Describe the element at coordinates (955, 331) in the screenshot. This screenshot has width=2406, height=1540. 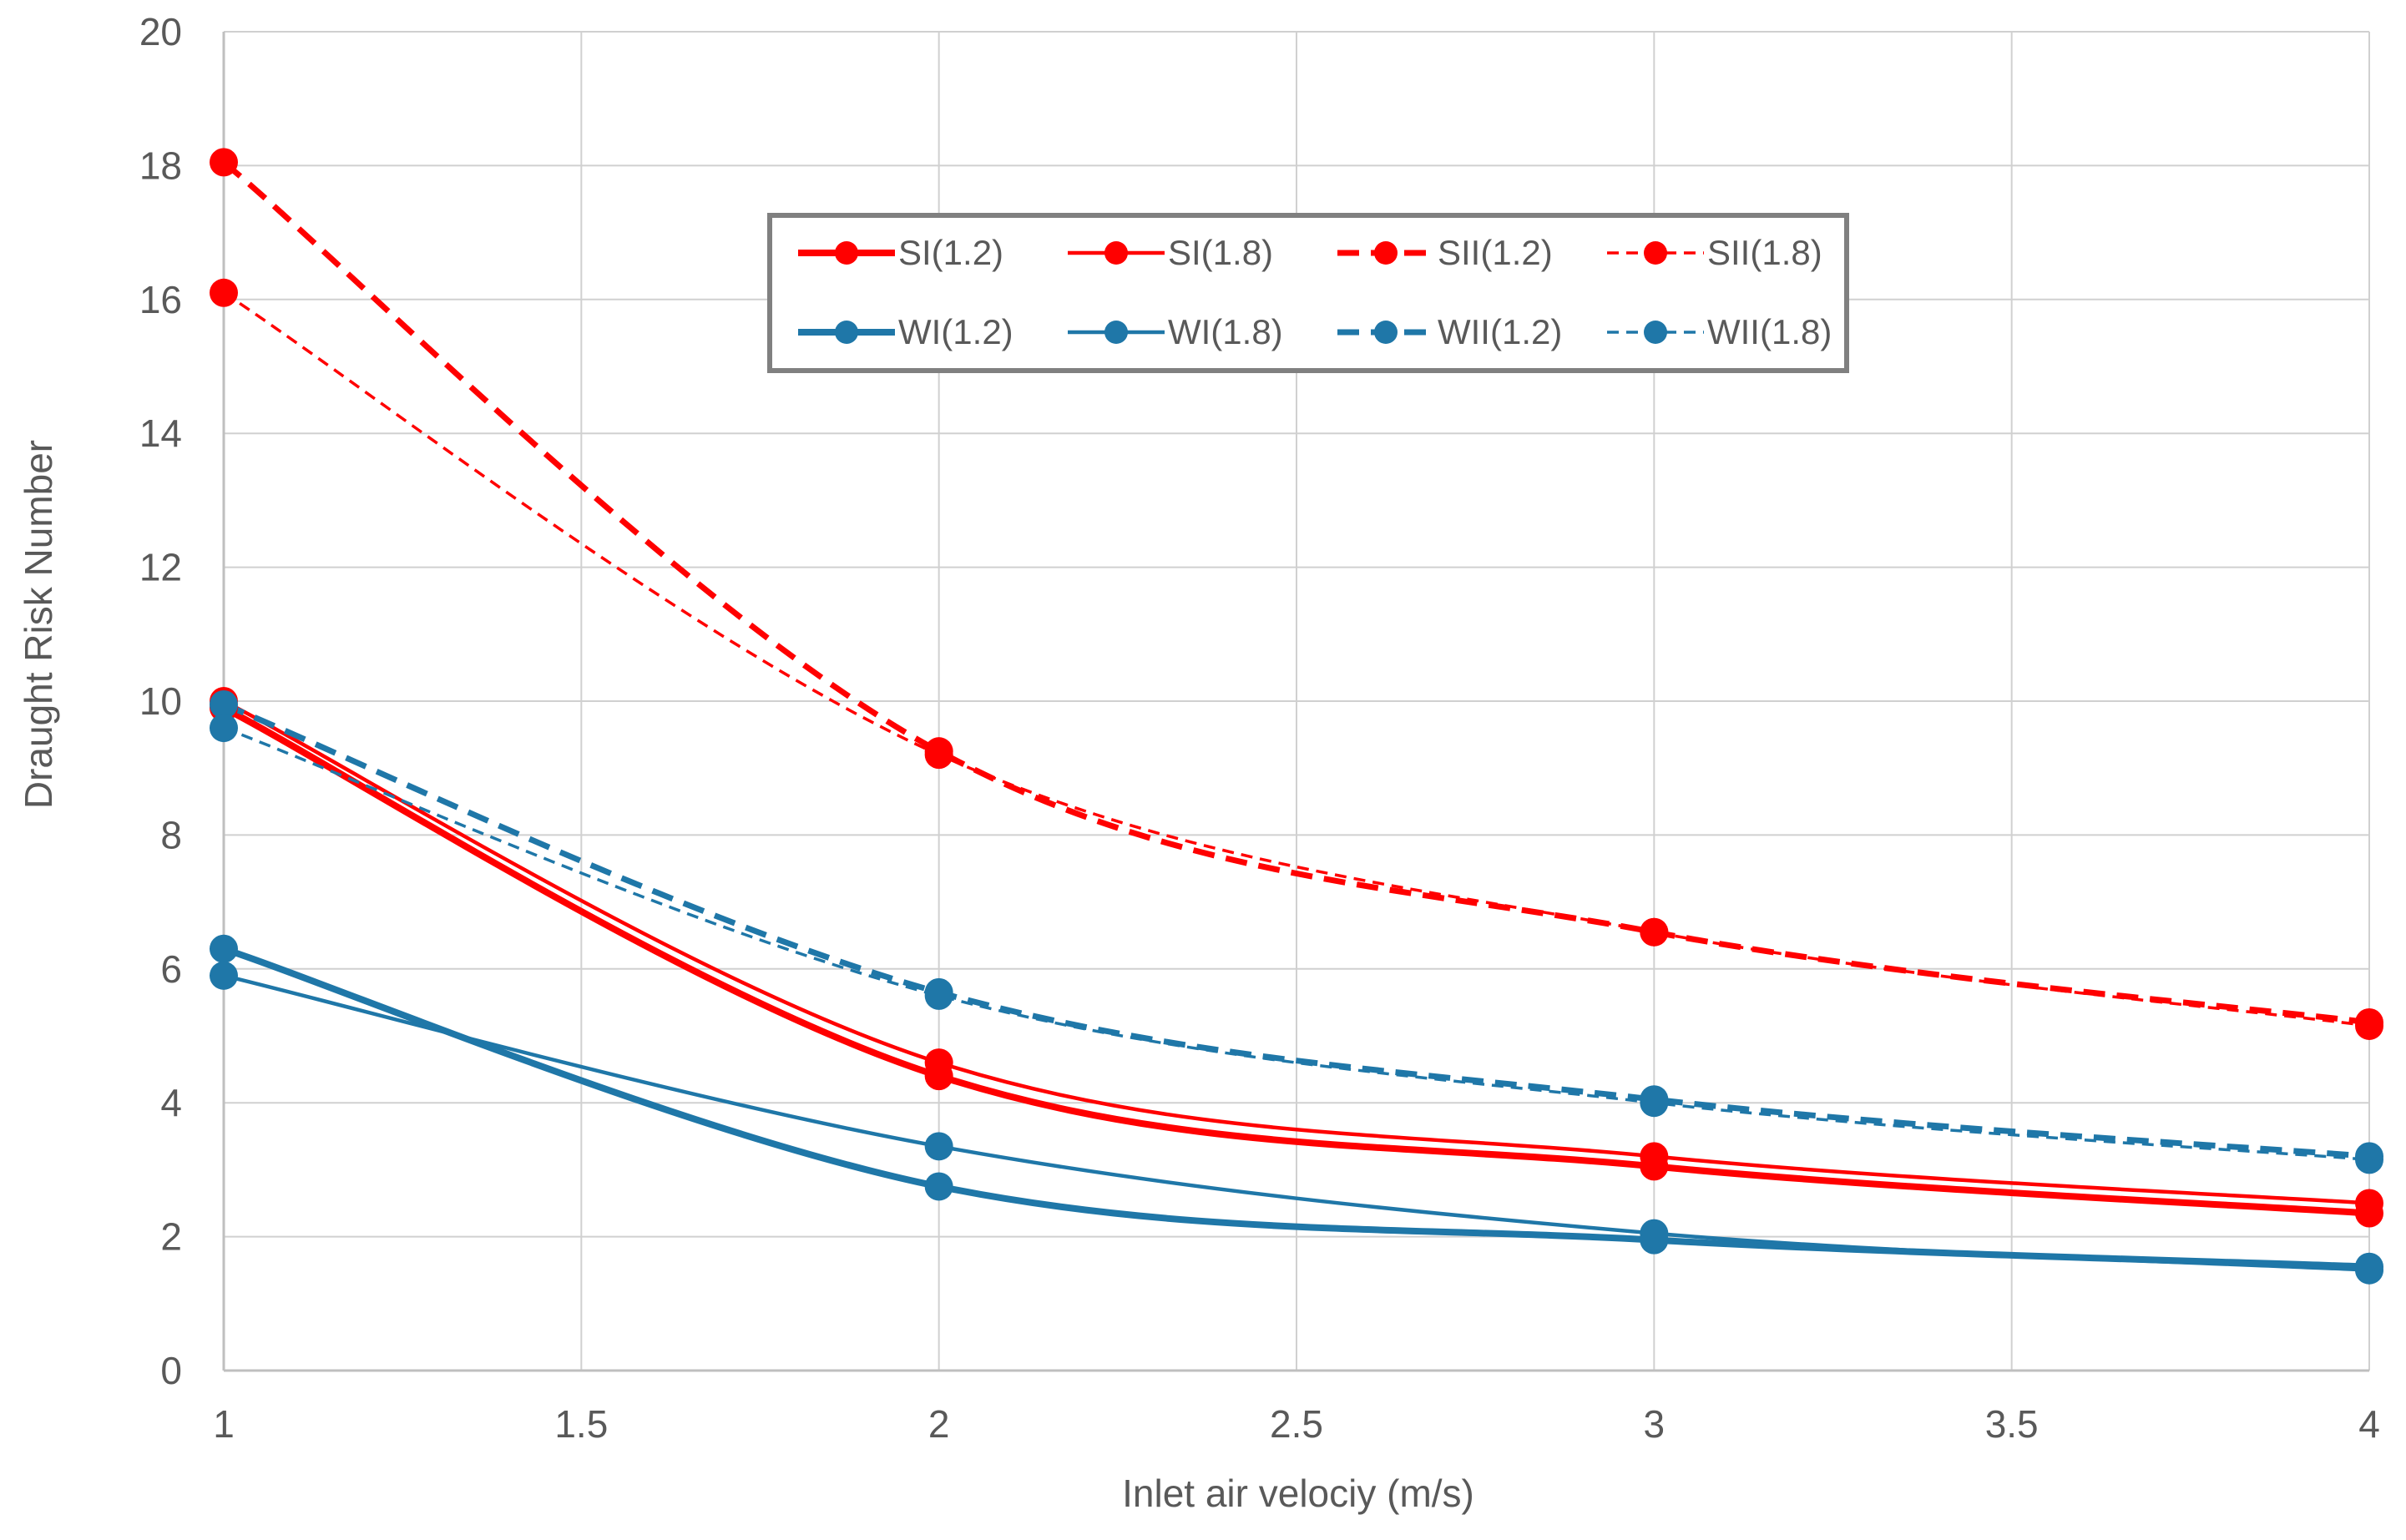
I see `legend-label: WI(1.2)` at that location.